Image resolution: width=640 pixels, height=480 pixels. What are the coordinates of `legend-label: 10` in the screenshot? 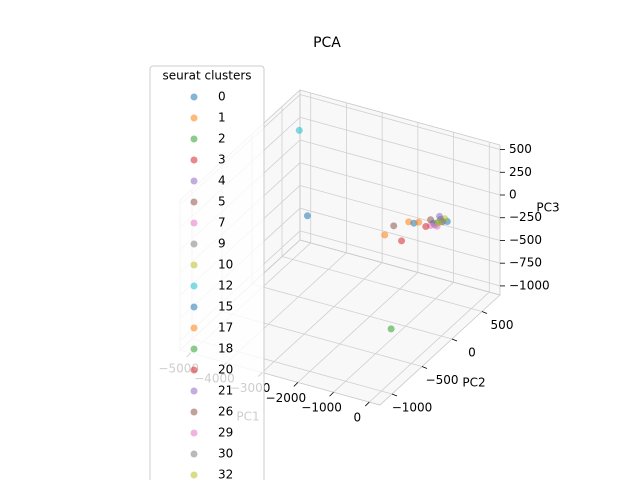 It's located at (225, 265).